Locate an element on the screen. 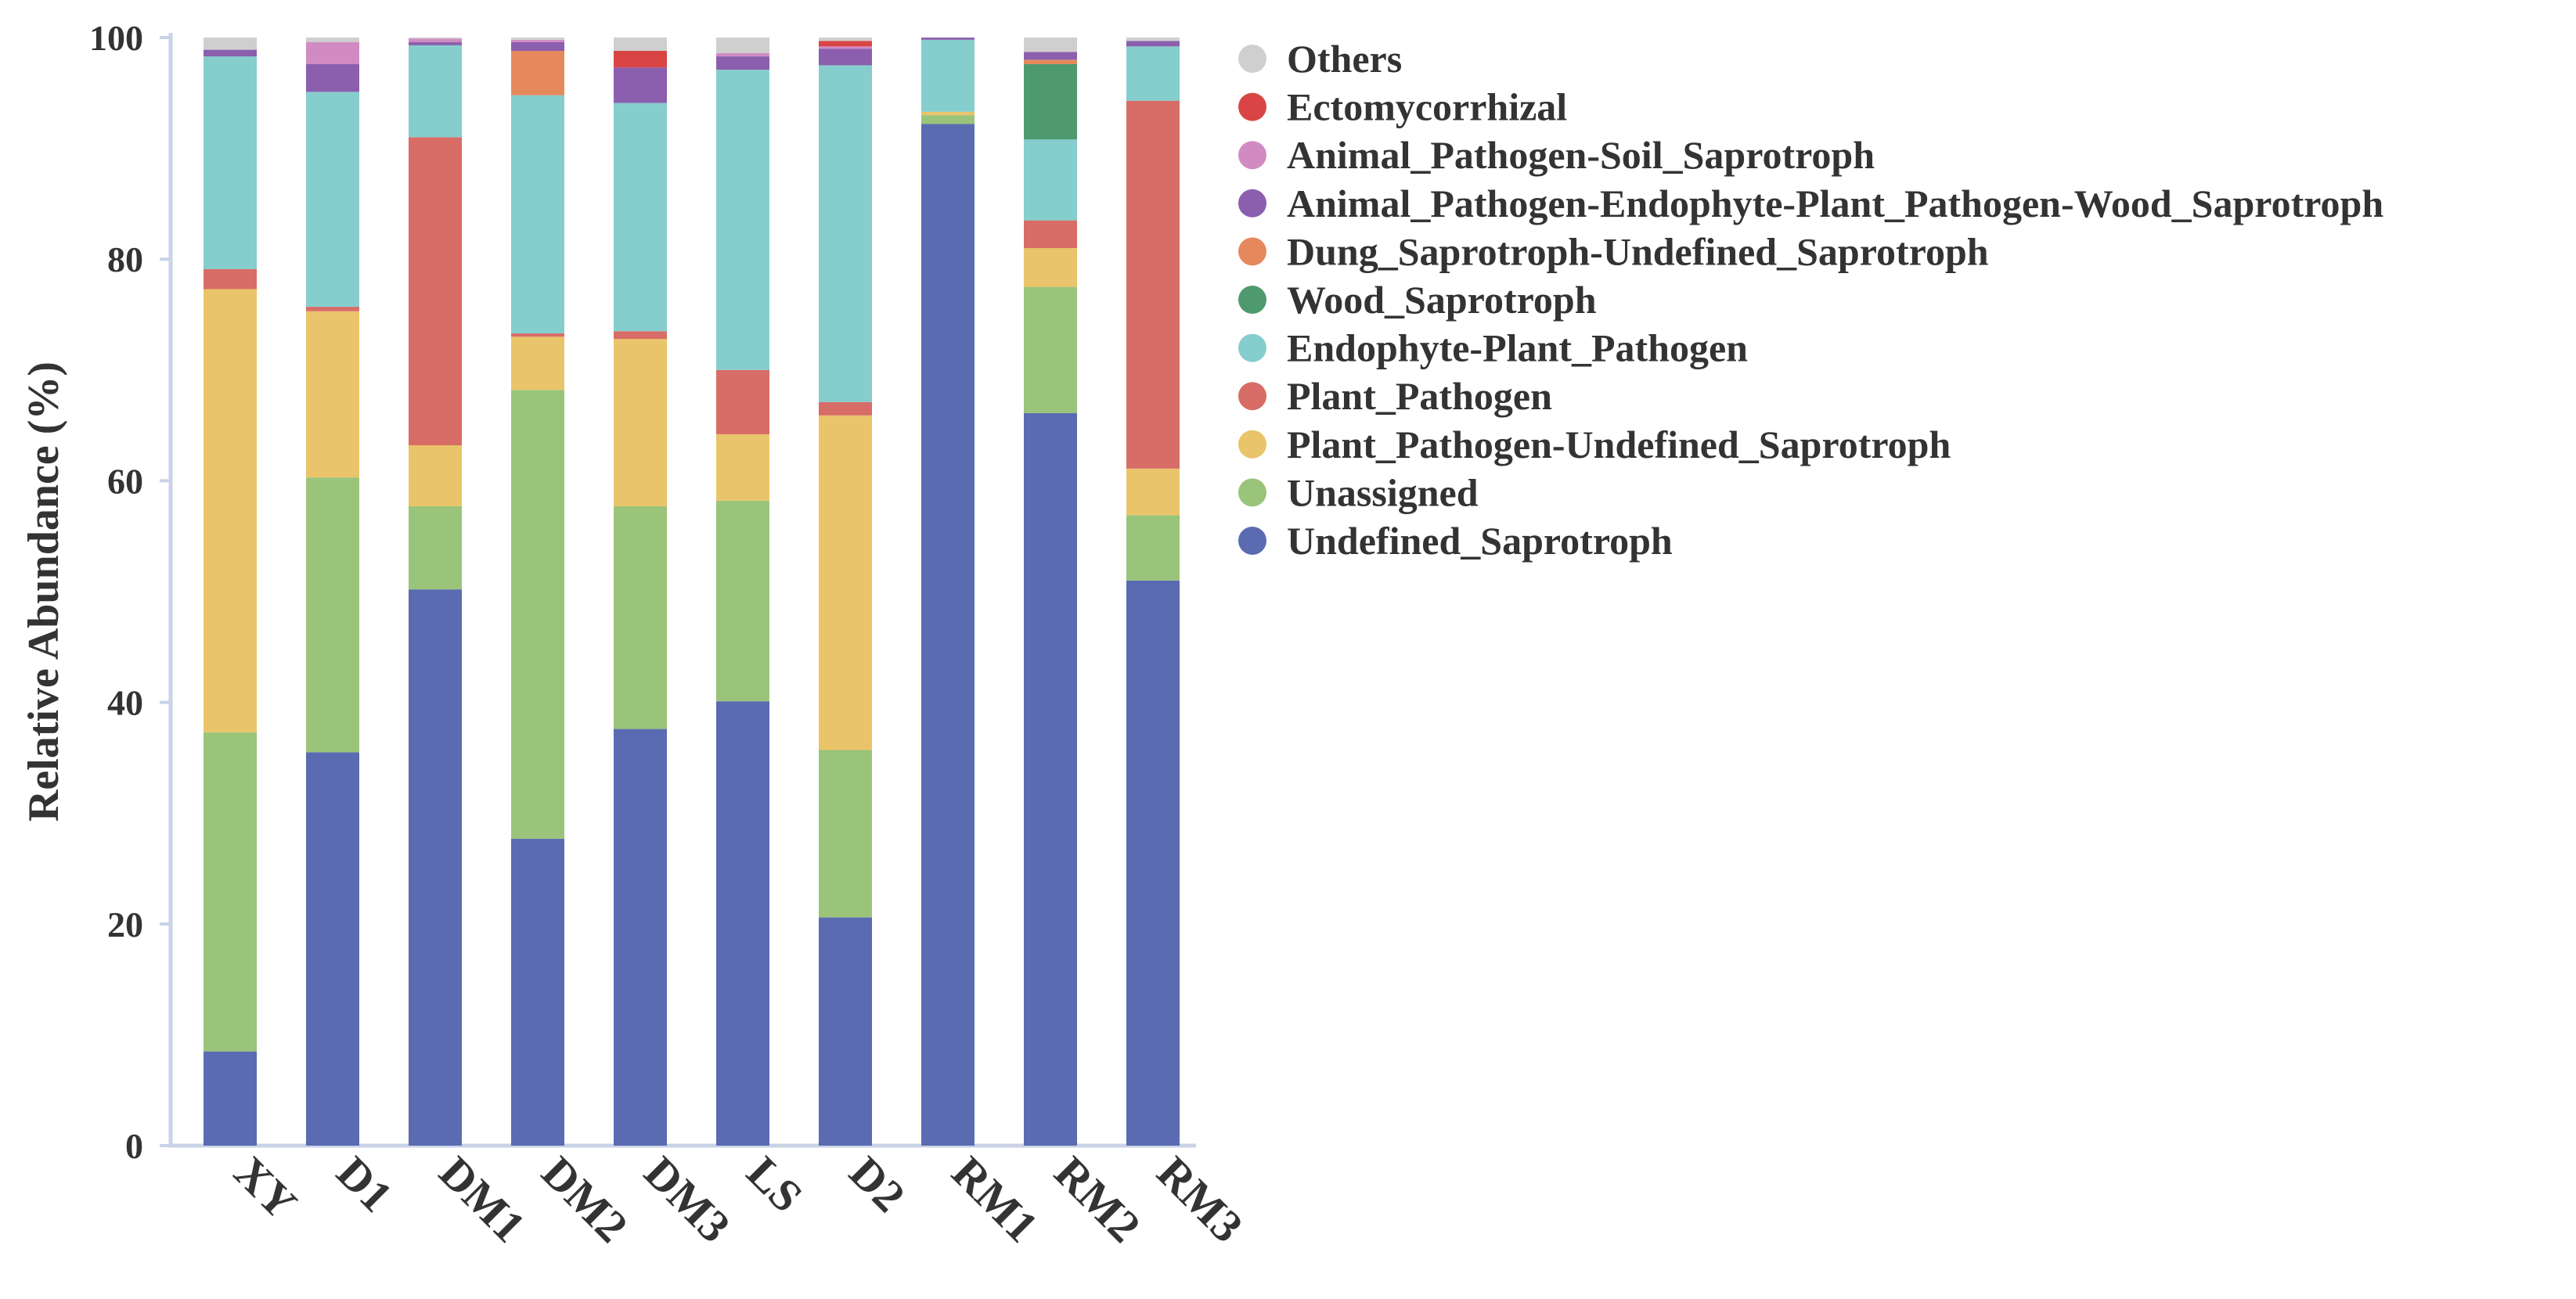  bar-segment-dm2-animal-pathogen-endophyte-plant-pathogen-wood-saprotroph is located at coordinates (537, 46).